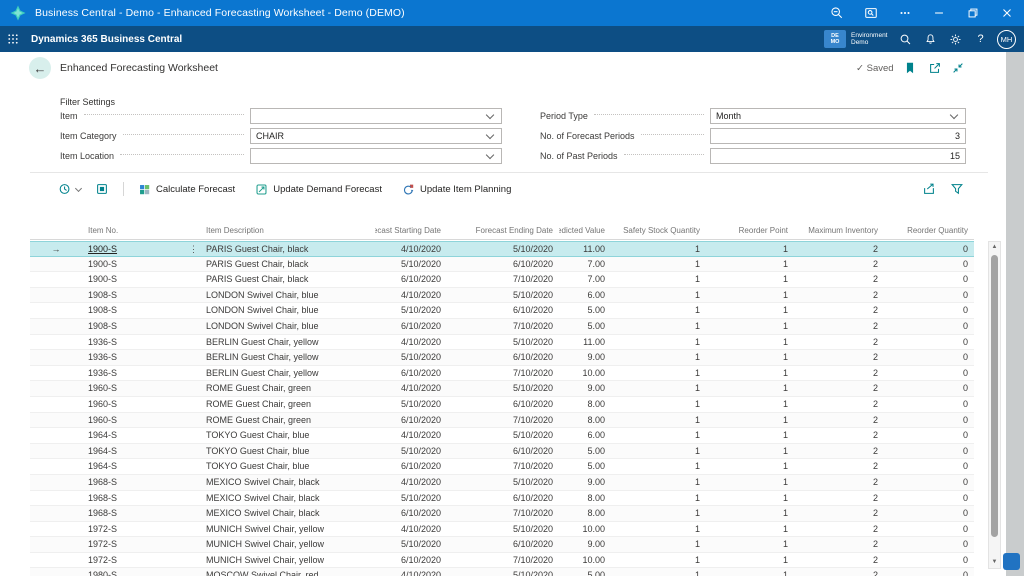 The width and height of the screenshot is (1024, 576). Describe the element at coordinates (930, 39) in the screenshot. I see `notifications-bell-icon` at that location.